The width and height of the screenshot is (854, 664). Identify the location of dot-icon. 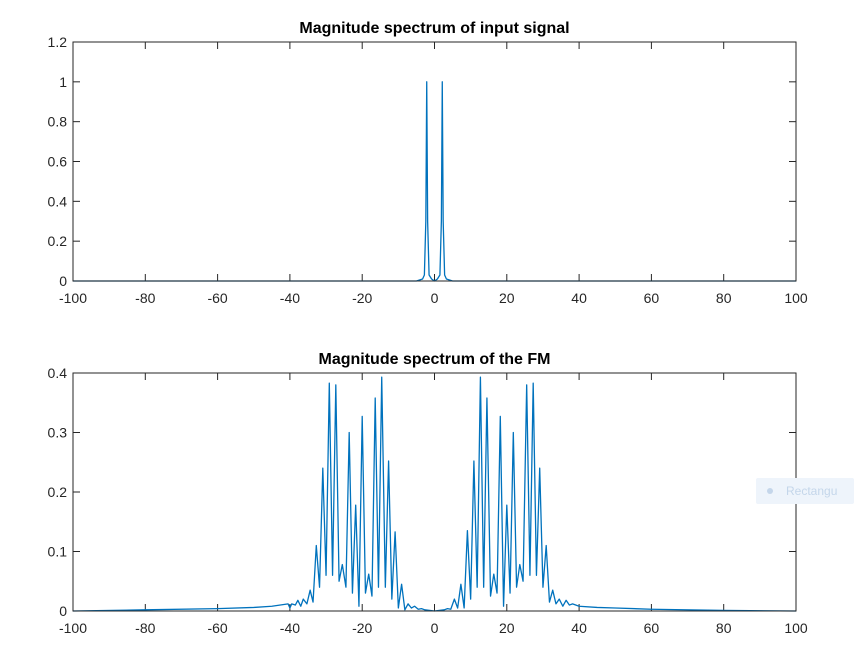
(770, 491).